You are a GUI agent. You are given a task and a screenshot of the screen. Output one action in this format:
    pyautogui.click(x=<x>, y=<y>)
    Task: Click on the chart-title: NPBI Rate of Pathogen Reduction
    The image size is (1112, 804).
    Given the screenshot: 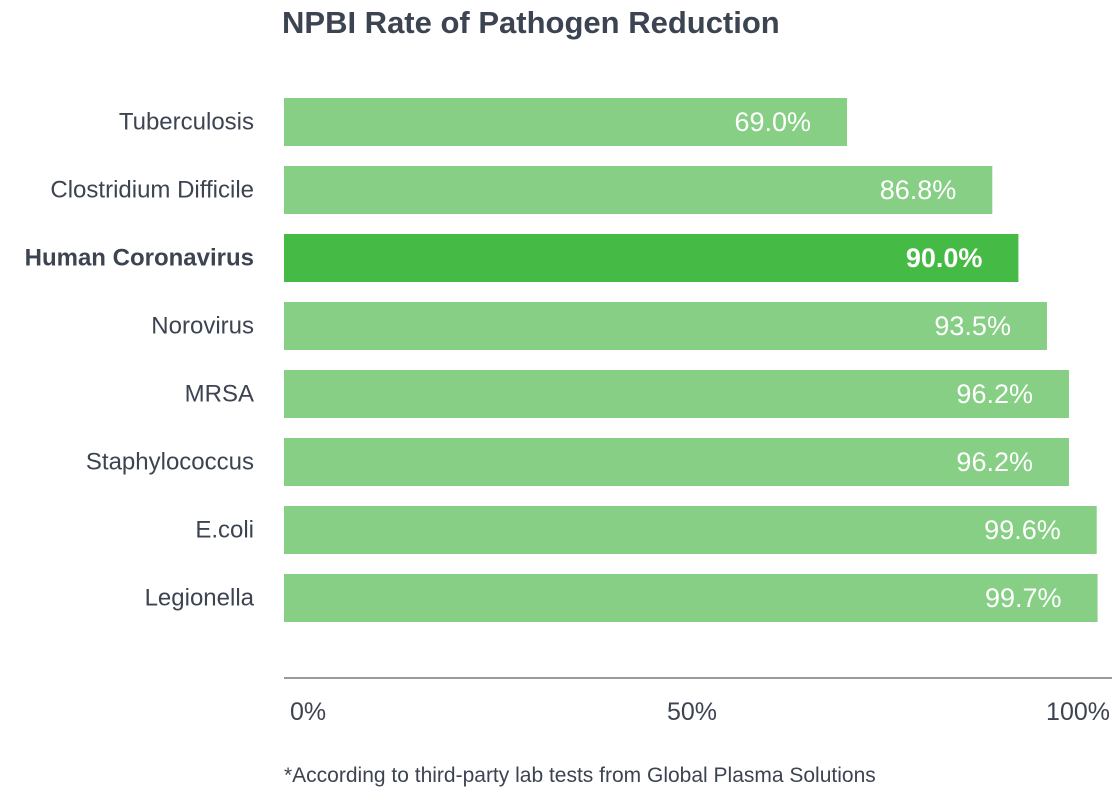 What is the action you would take?
    pyautogui.click(x=531, y=22)
    